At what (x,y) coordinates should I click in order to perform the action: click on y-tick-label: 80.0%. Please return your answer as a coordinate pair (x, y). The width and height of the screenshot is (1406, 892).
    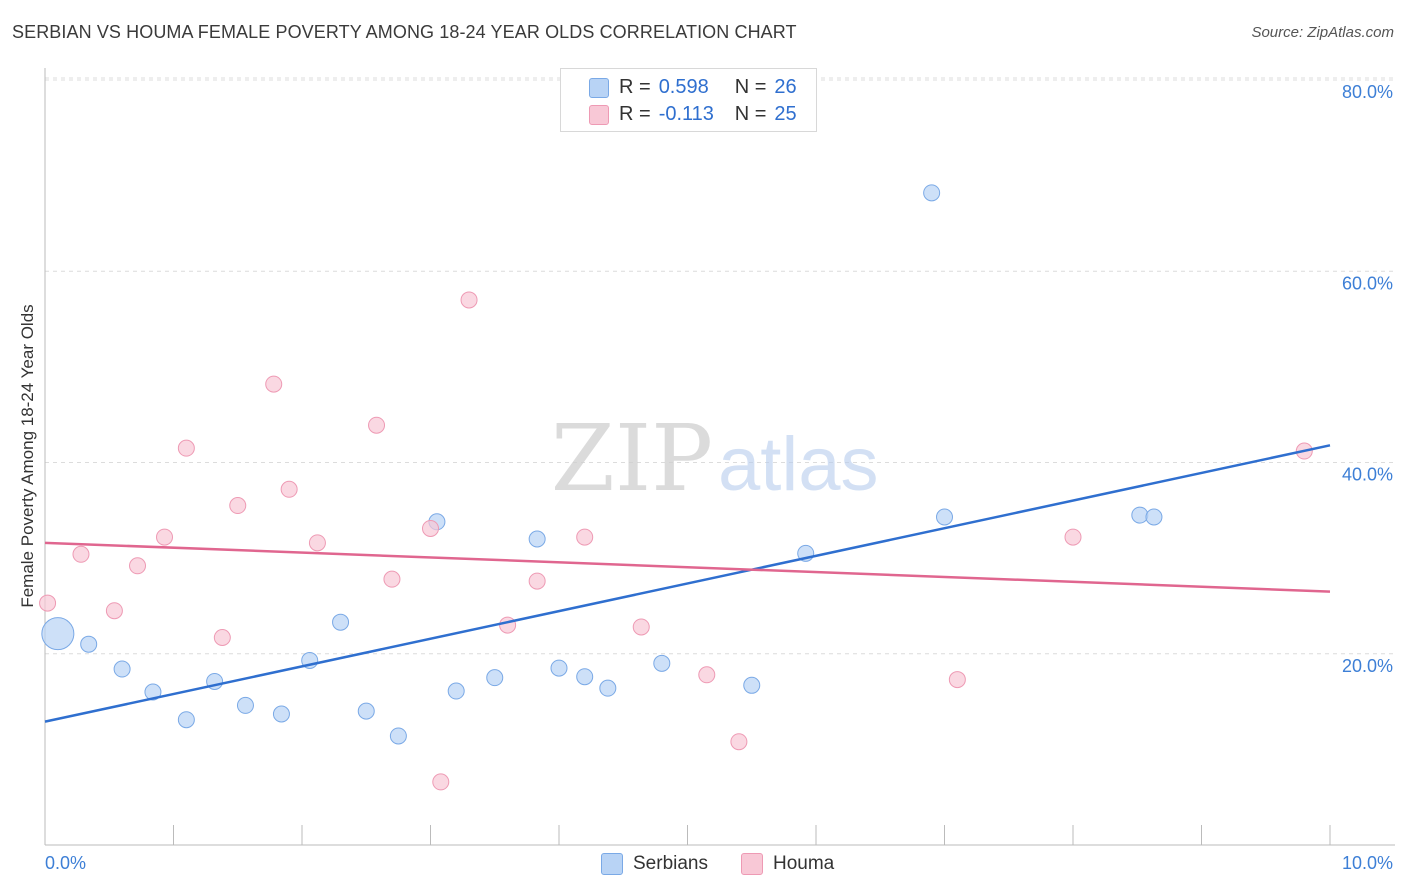
    Looking at the image, I should click on (1367, 92).